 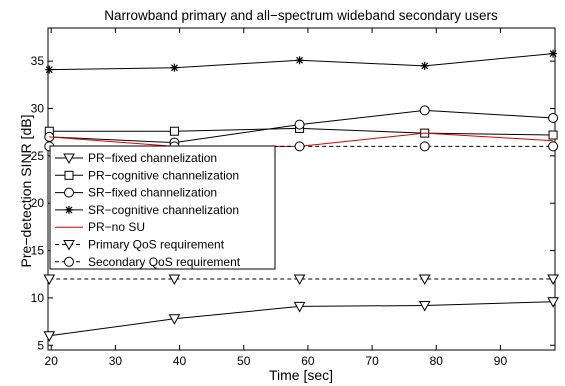 What do you see at coordinates (152, 158) in the screenshot?
I see `legend-label: PR−fixed channelization` at bounding box center [152, 158].